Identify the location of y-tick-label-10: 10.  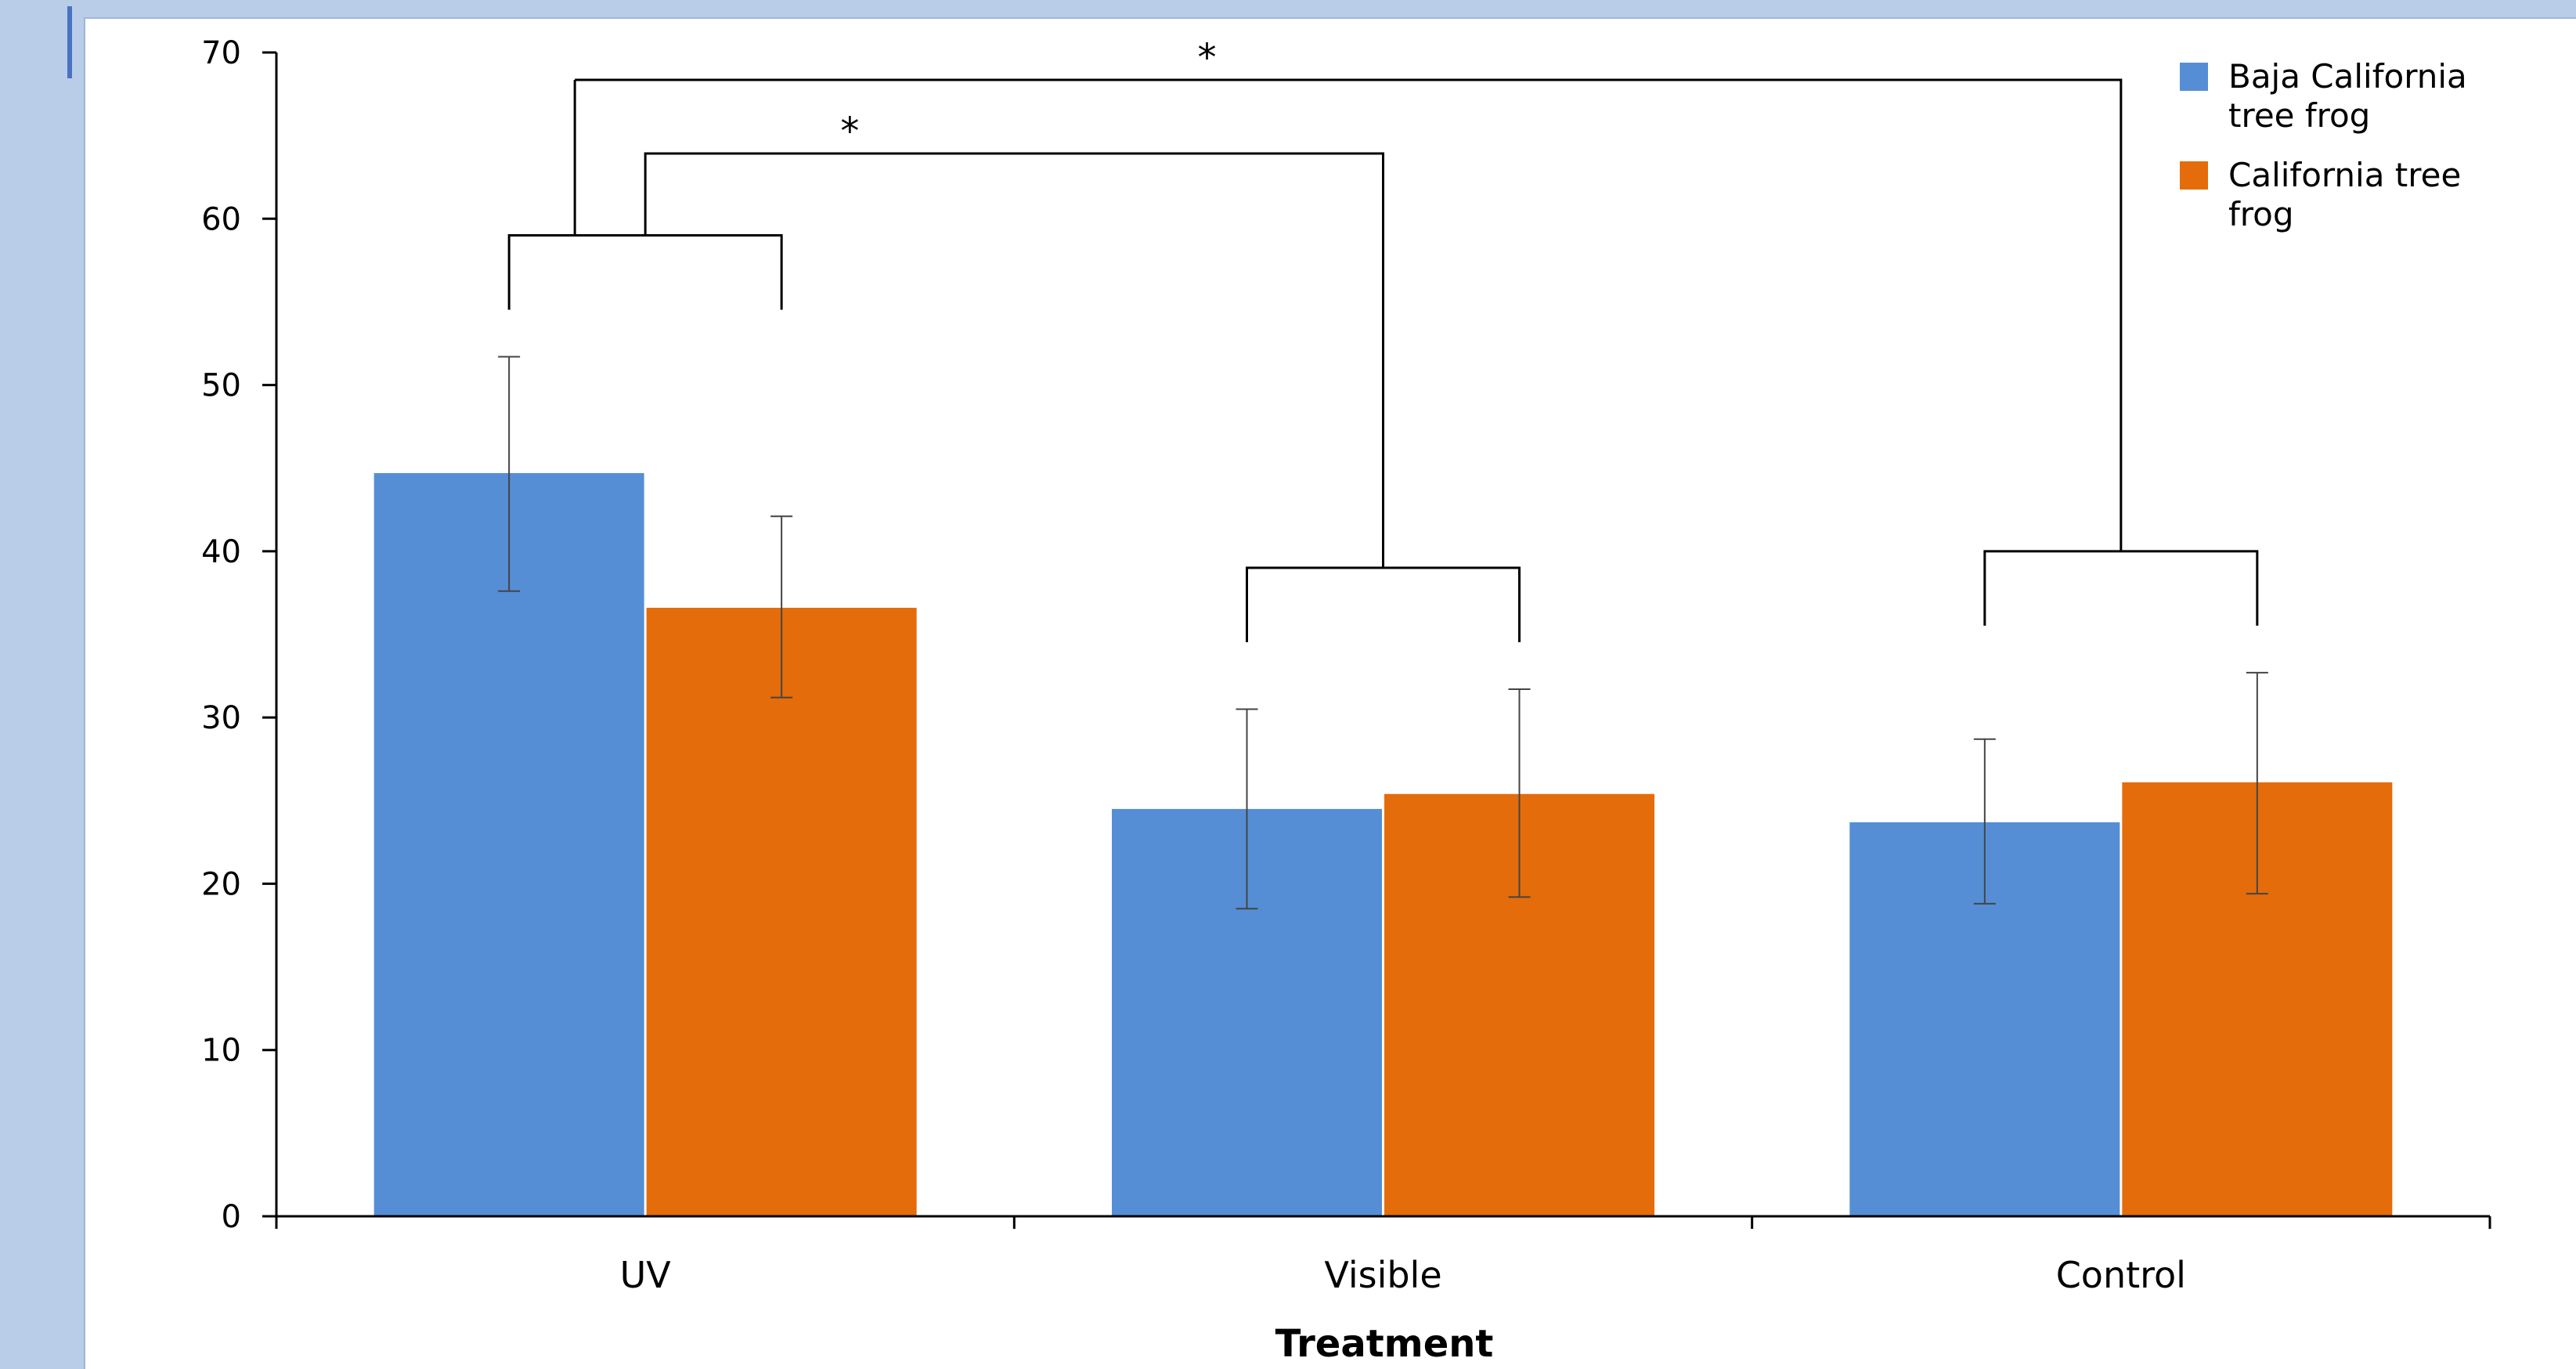
(221, 1051).